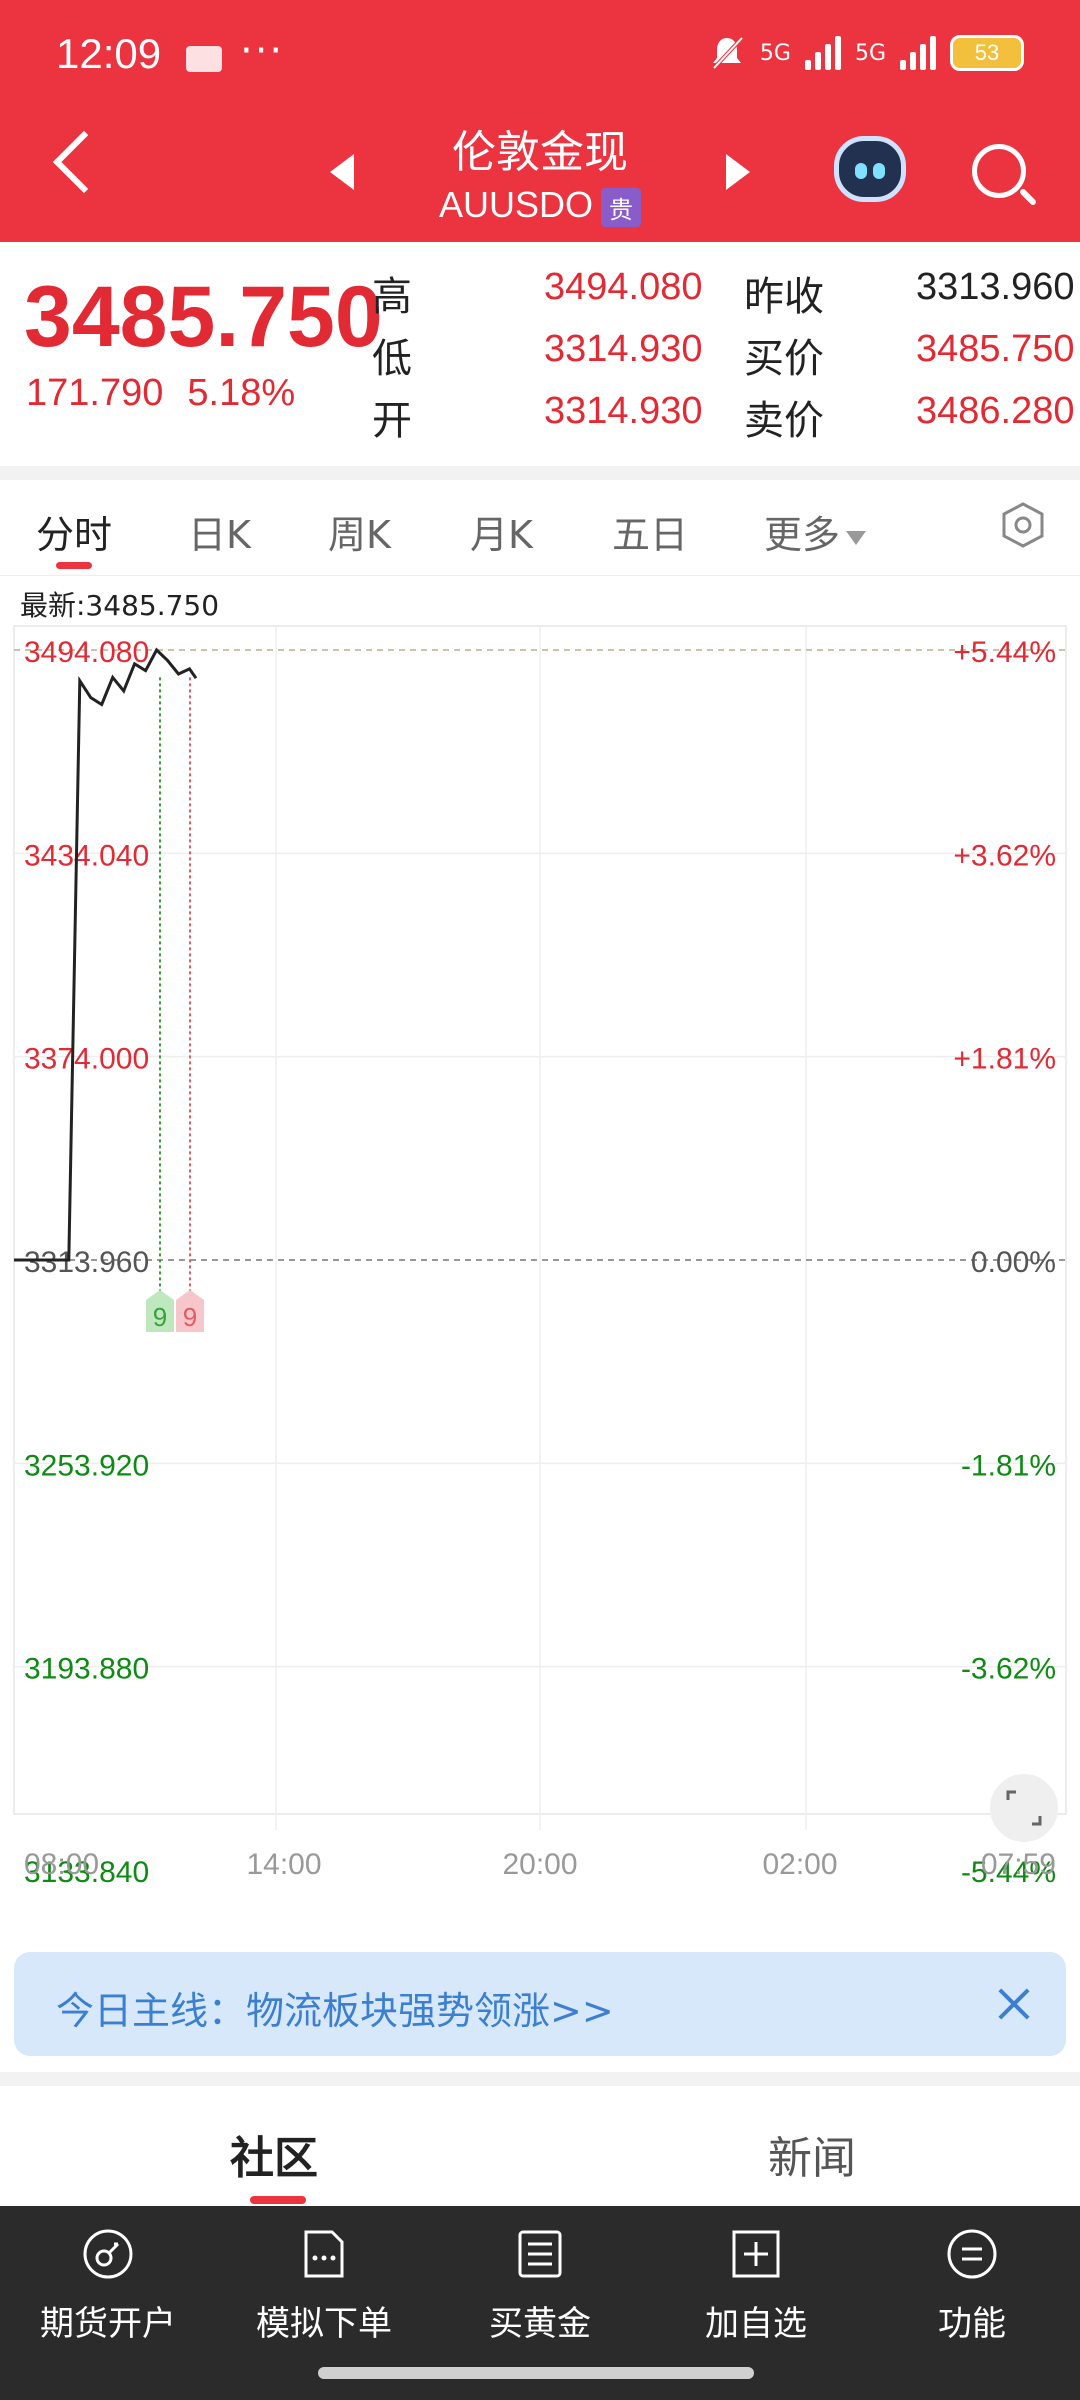  Describe the element at coordinates (86, 652) in the screenshot. I see `y-tick-label-left: 3494.080` at that location.